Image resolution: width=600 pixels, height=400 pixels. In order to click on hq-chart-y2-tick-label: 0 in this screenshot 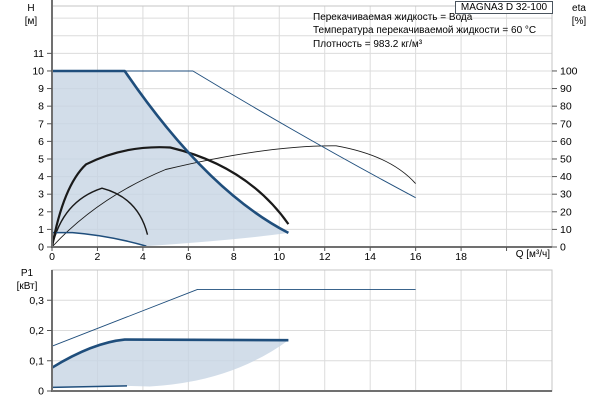, I will do `click(563, 248)`.